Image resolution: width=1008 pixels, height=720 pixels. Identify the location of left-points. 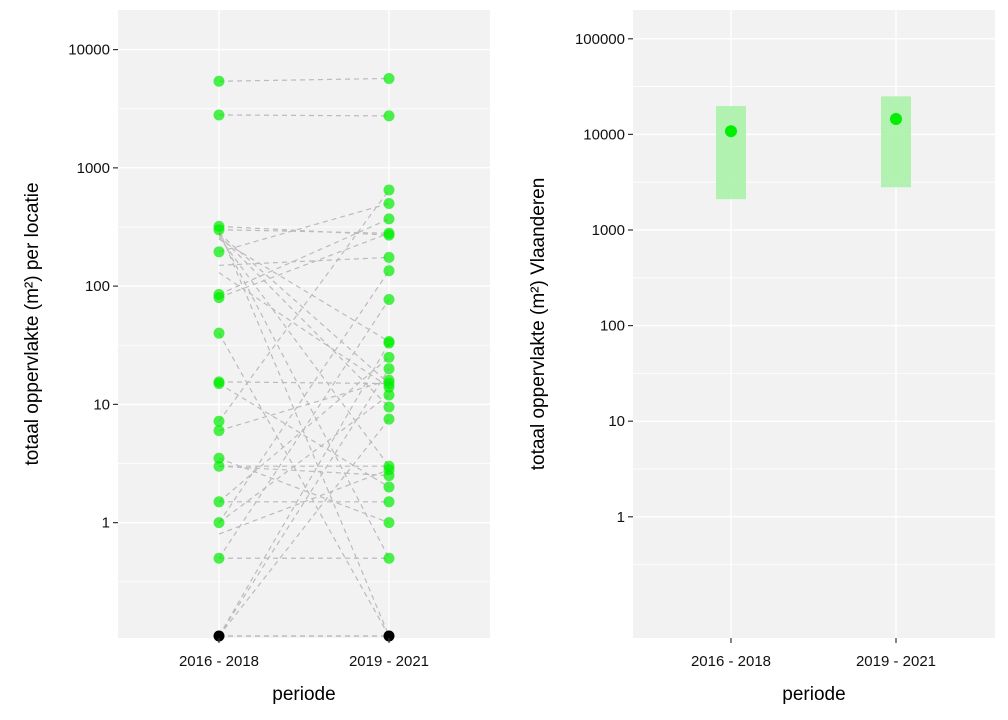
(304, 357).